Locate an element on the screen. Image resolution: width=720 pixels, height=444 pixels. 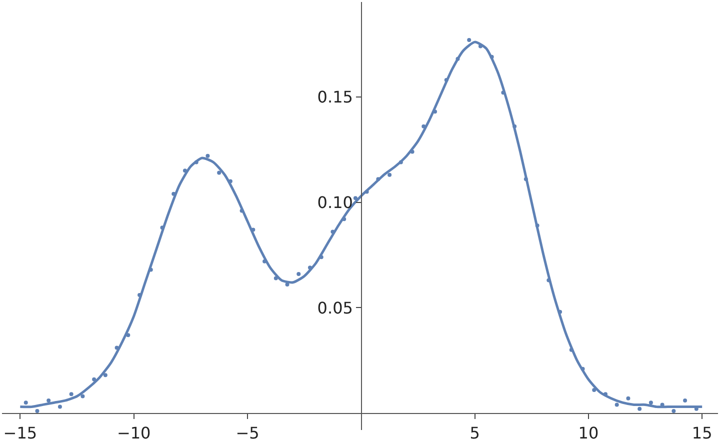
x-tick-label: −10 is located at coordinates (133, 432).